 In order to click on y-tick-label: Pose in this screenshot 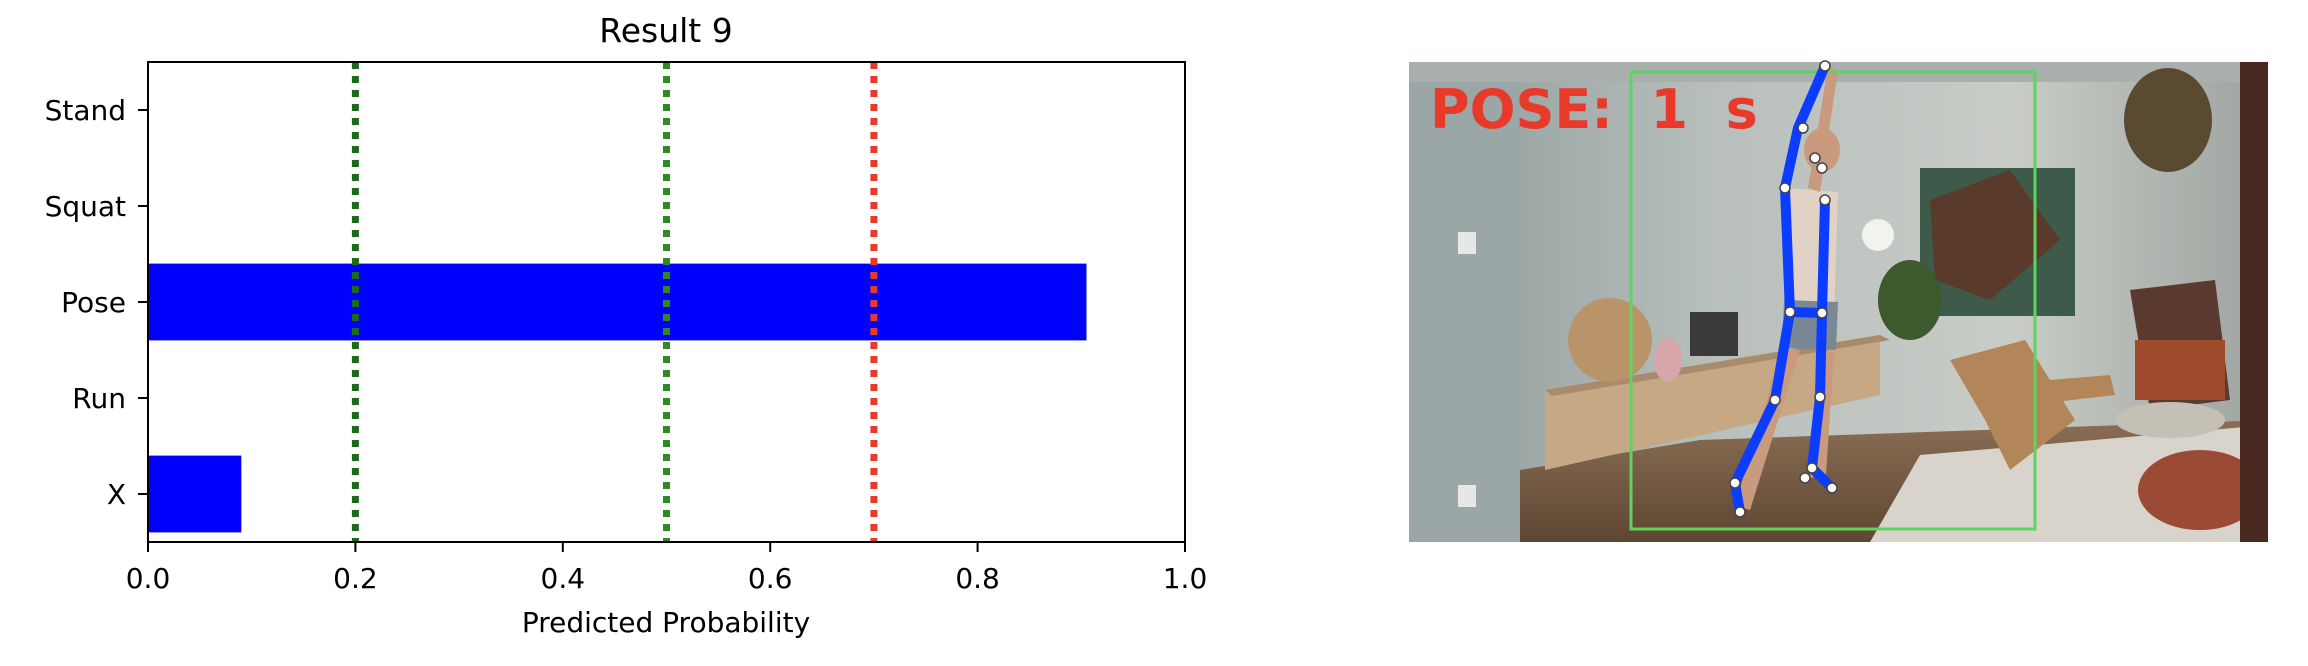, I will do `click(93, 302)`.